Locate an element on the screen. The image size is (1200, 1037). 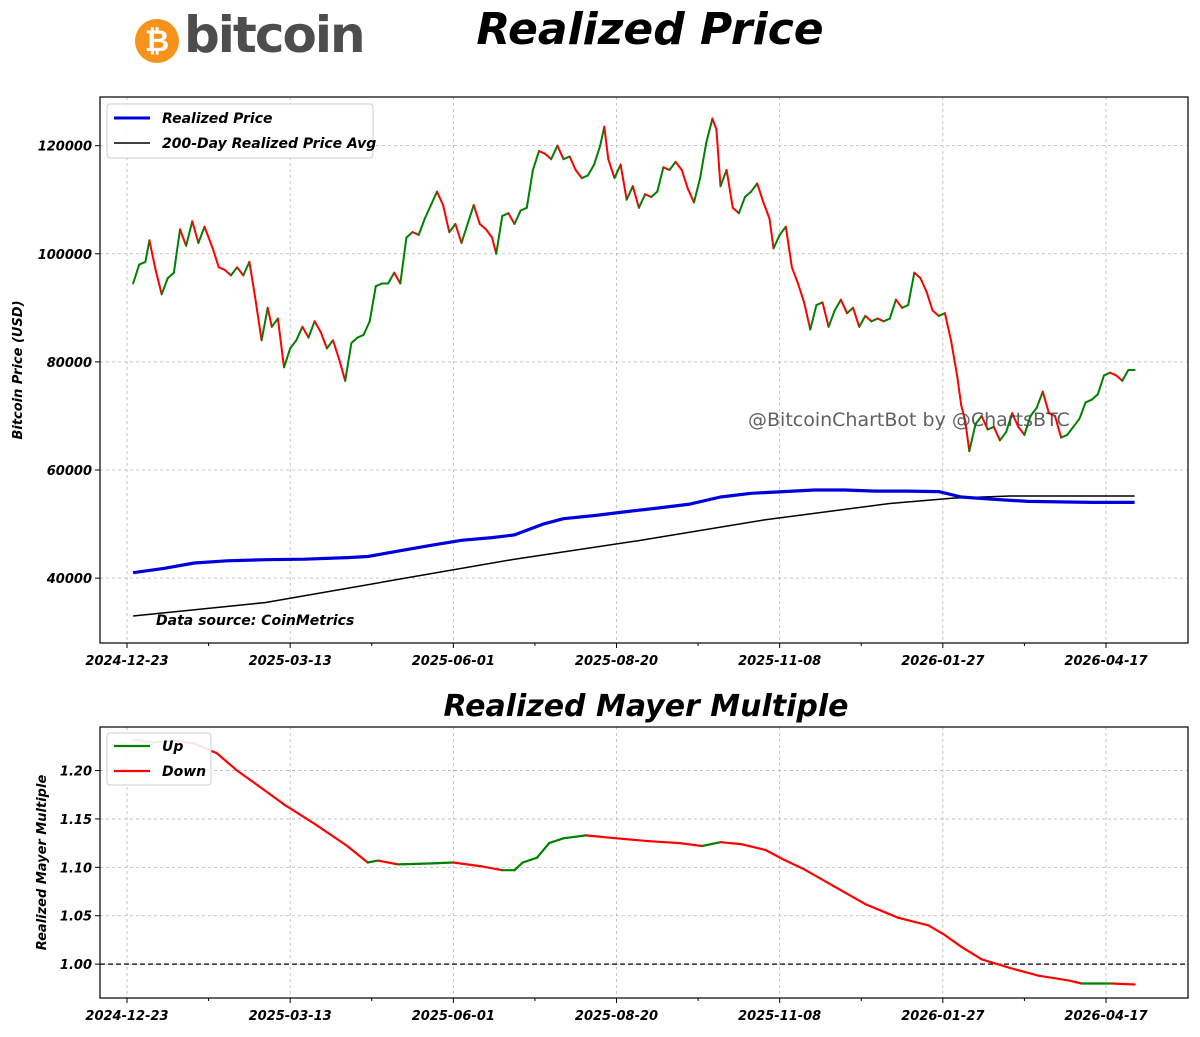
legend-label-down: Down is located at coordinates (184, 772).